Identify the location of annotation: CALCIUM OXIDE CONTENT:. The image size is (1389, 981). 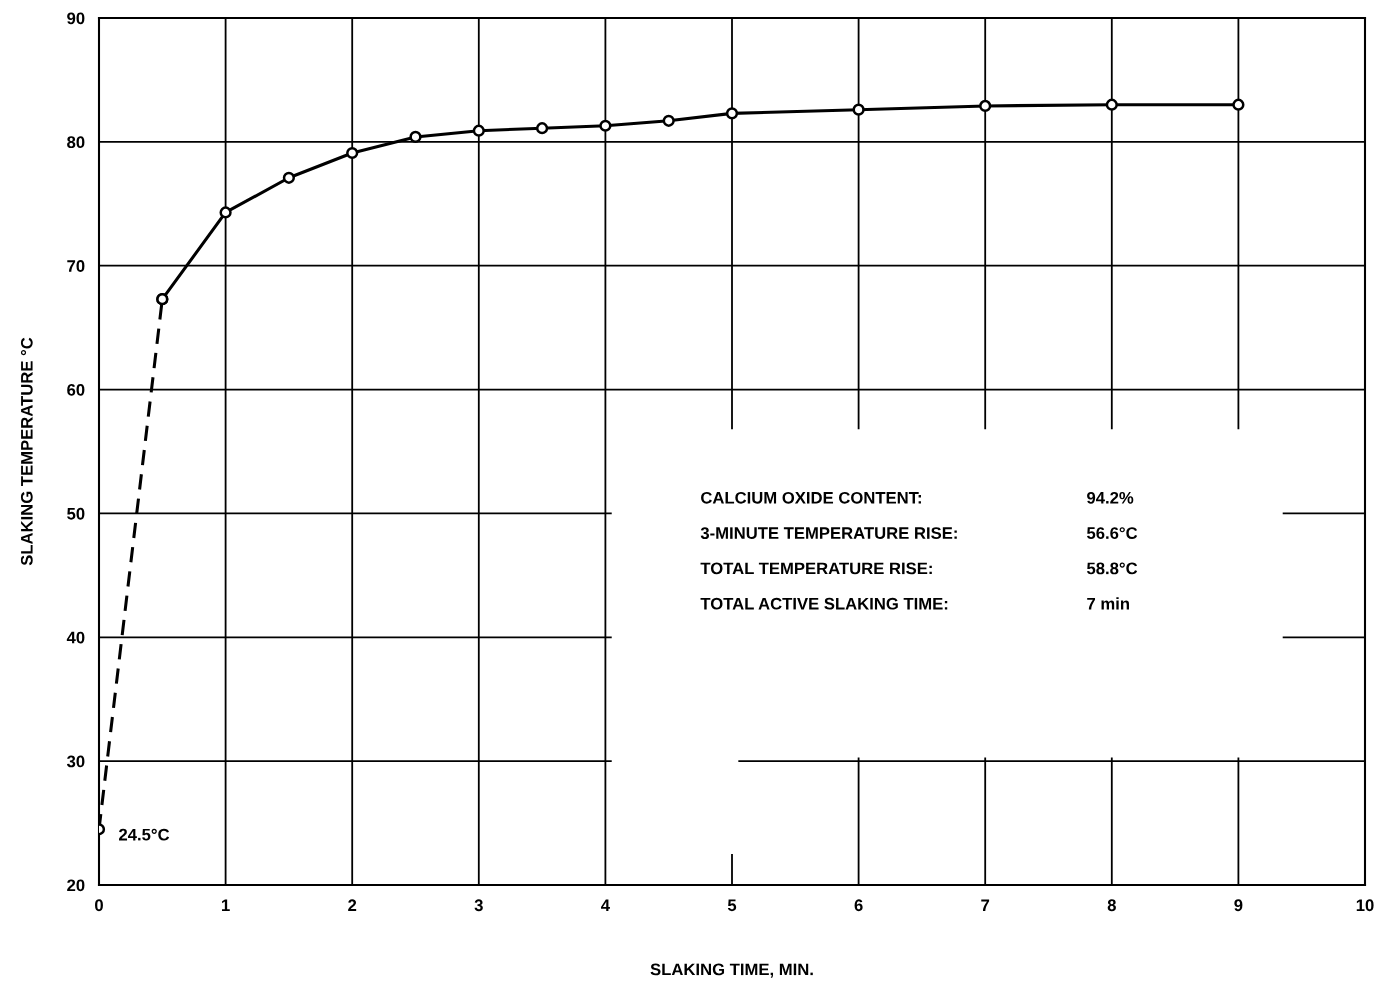
(811, 497).